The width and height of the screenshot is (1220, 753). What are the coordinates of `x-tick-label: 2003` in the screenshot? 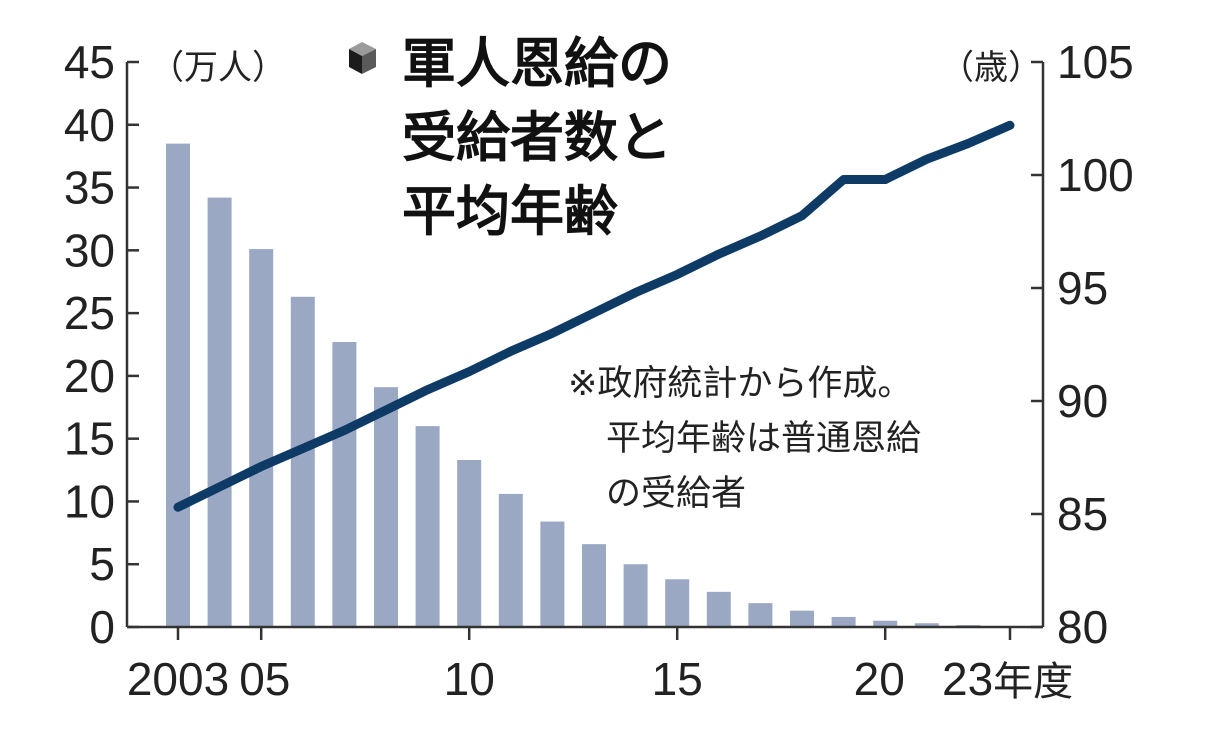 It's located at (178, 679).